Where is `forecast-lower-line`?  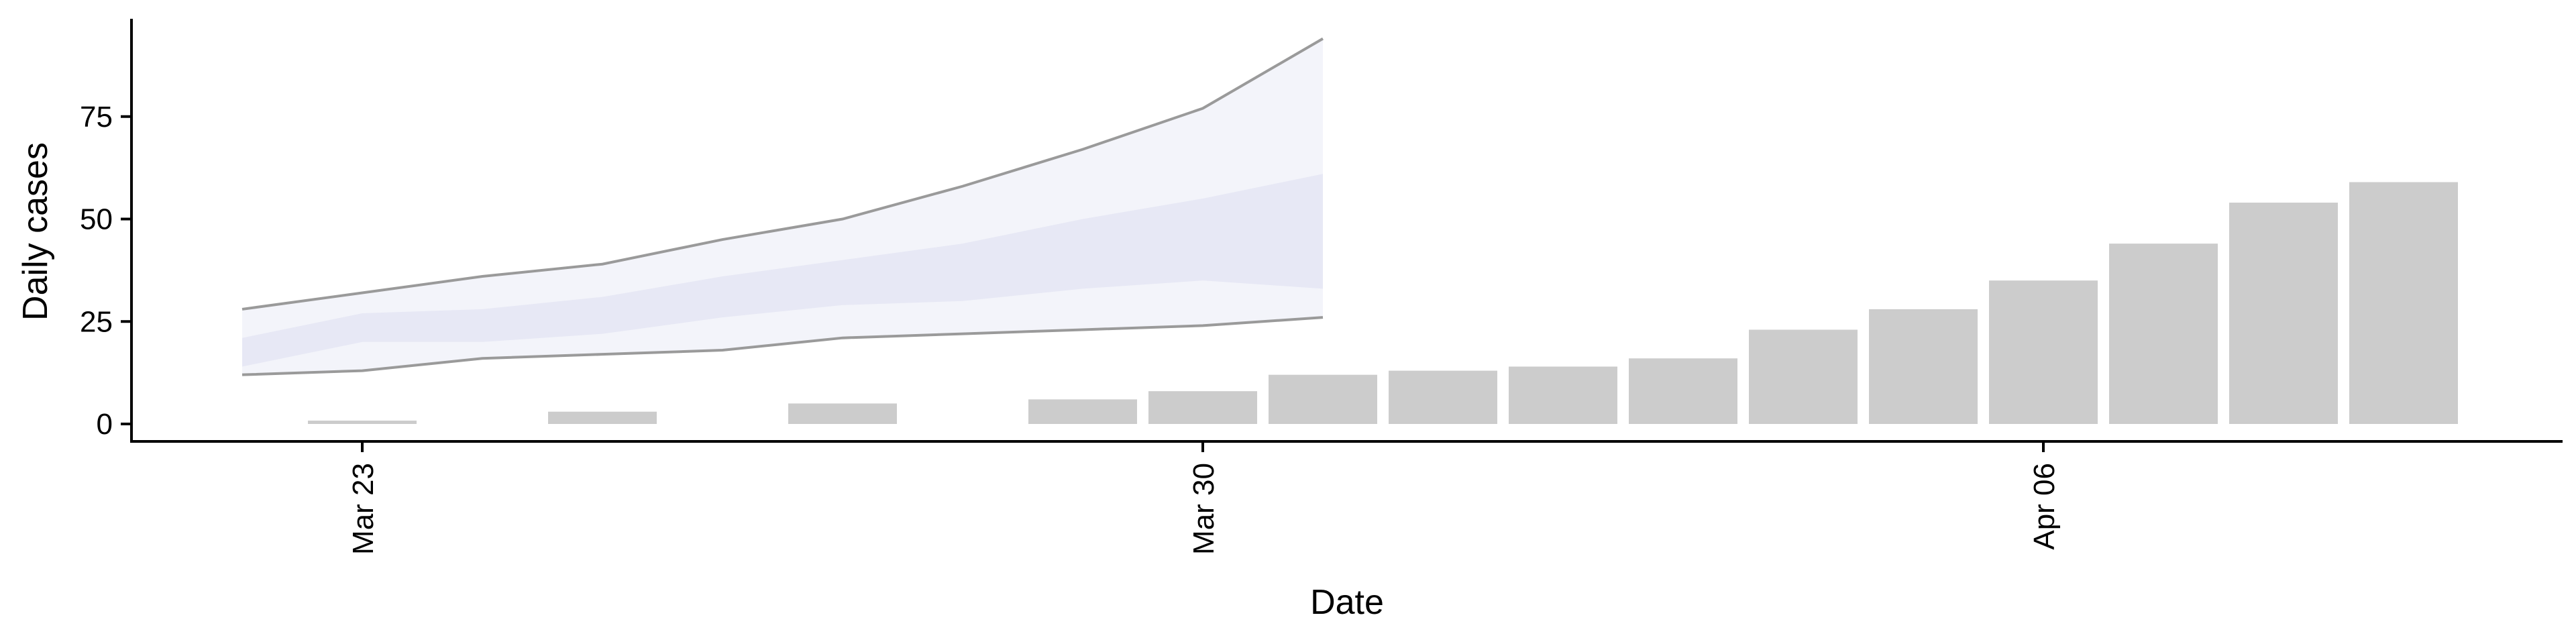 forecast-lower-line is located at coordinates (782, 346).